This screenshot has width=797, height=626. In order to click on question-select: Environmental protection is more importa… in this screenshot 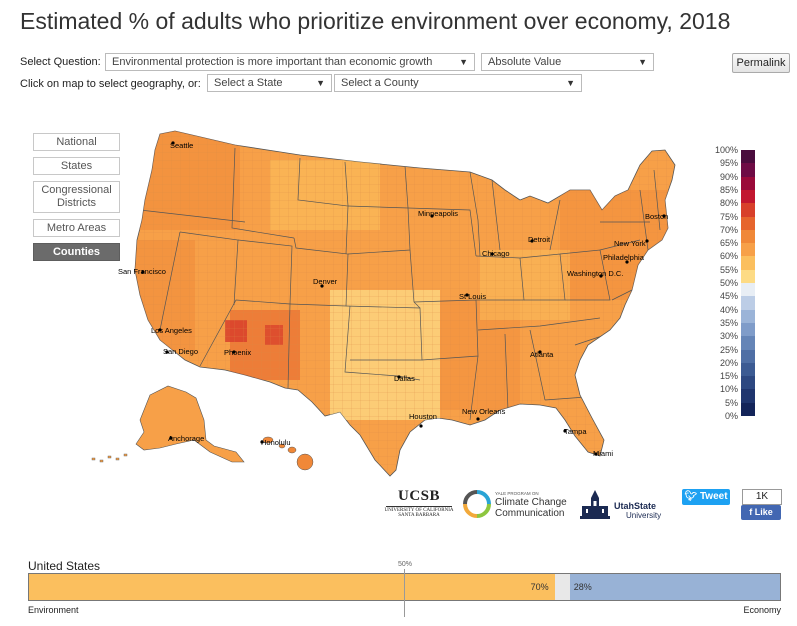, I will do `click(290, 62)`.